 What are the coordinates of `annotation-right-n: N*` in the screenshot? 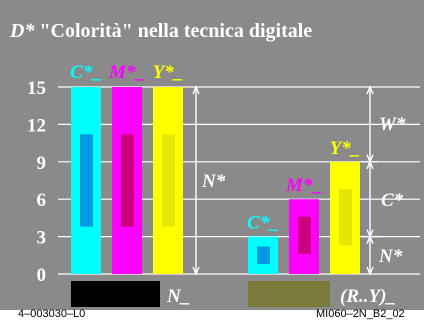 It's located at (390, 256).